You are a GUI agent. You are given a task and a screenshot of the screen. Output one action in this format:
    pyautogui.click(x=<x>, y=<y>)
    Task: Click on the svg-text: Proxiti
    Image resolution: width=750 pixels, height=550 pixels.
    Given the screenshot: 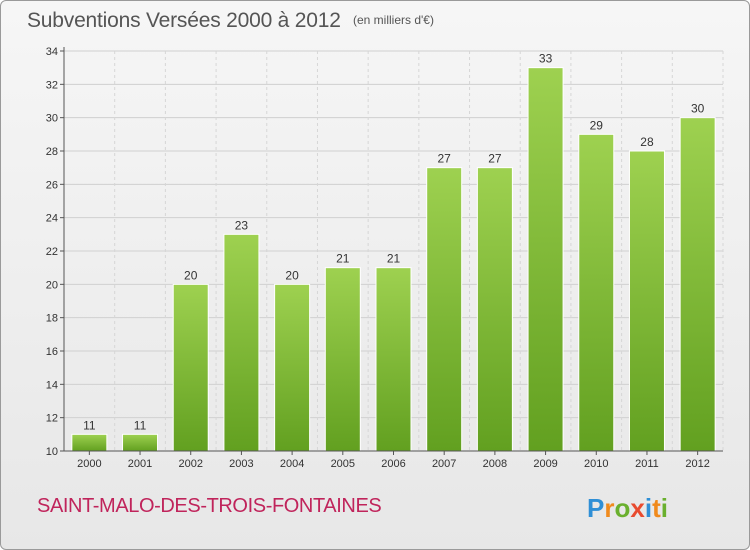 What is the action you would take?
    pyautogui.click(x=627, y=507)
    